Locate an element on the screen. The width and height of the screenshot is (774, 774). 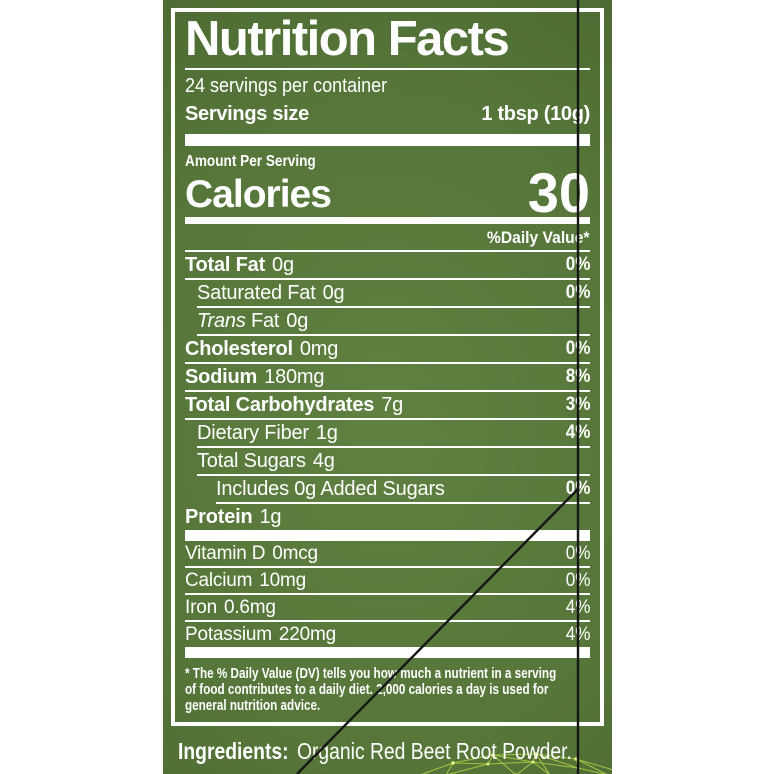
calories-value: 30 is located at coordinates (558, 192).